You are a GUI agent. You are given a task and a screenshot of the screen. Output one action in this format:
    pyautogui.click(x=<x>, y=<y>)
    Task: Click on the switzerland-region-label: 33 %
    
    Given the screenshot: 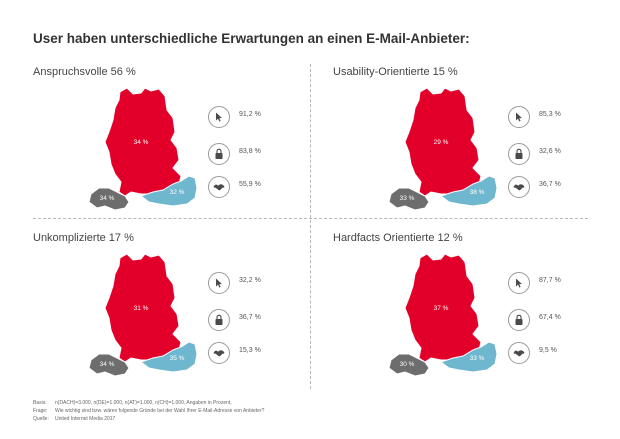 What is the action you would take?
    pyautogui.click(x=407, y=198)
    